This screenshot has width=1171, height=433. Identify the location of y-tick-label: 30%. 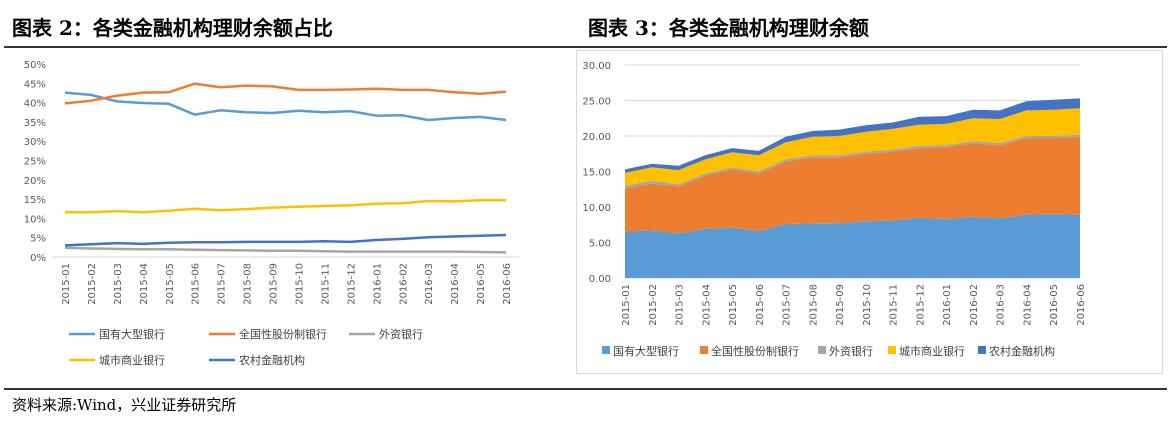
(35, 142).